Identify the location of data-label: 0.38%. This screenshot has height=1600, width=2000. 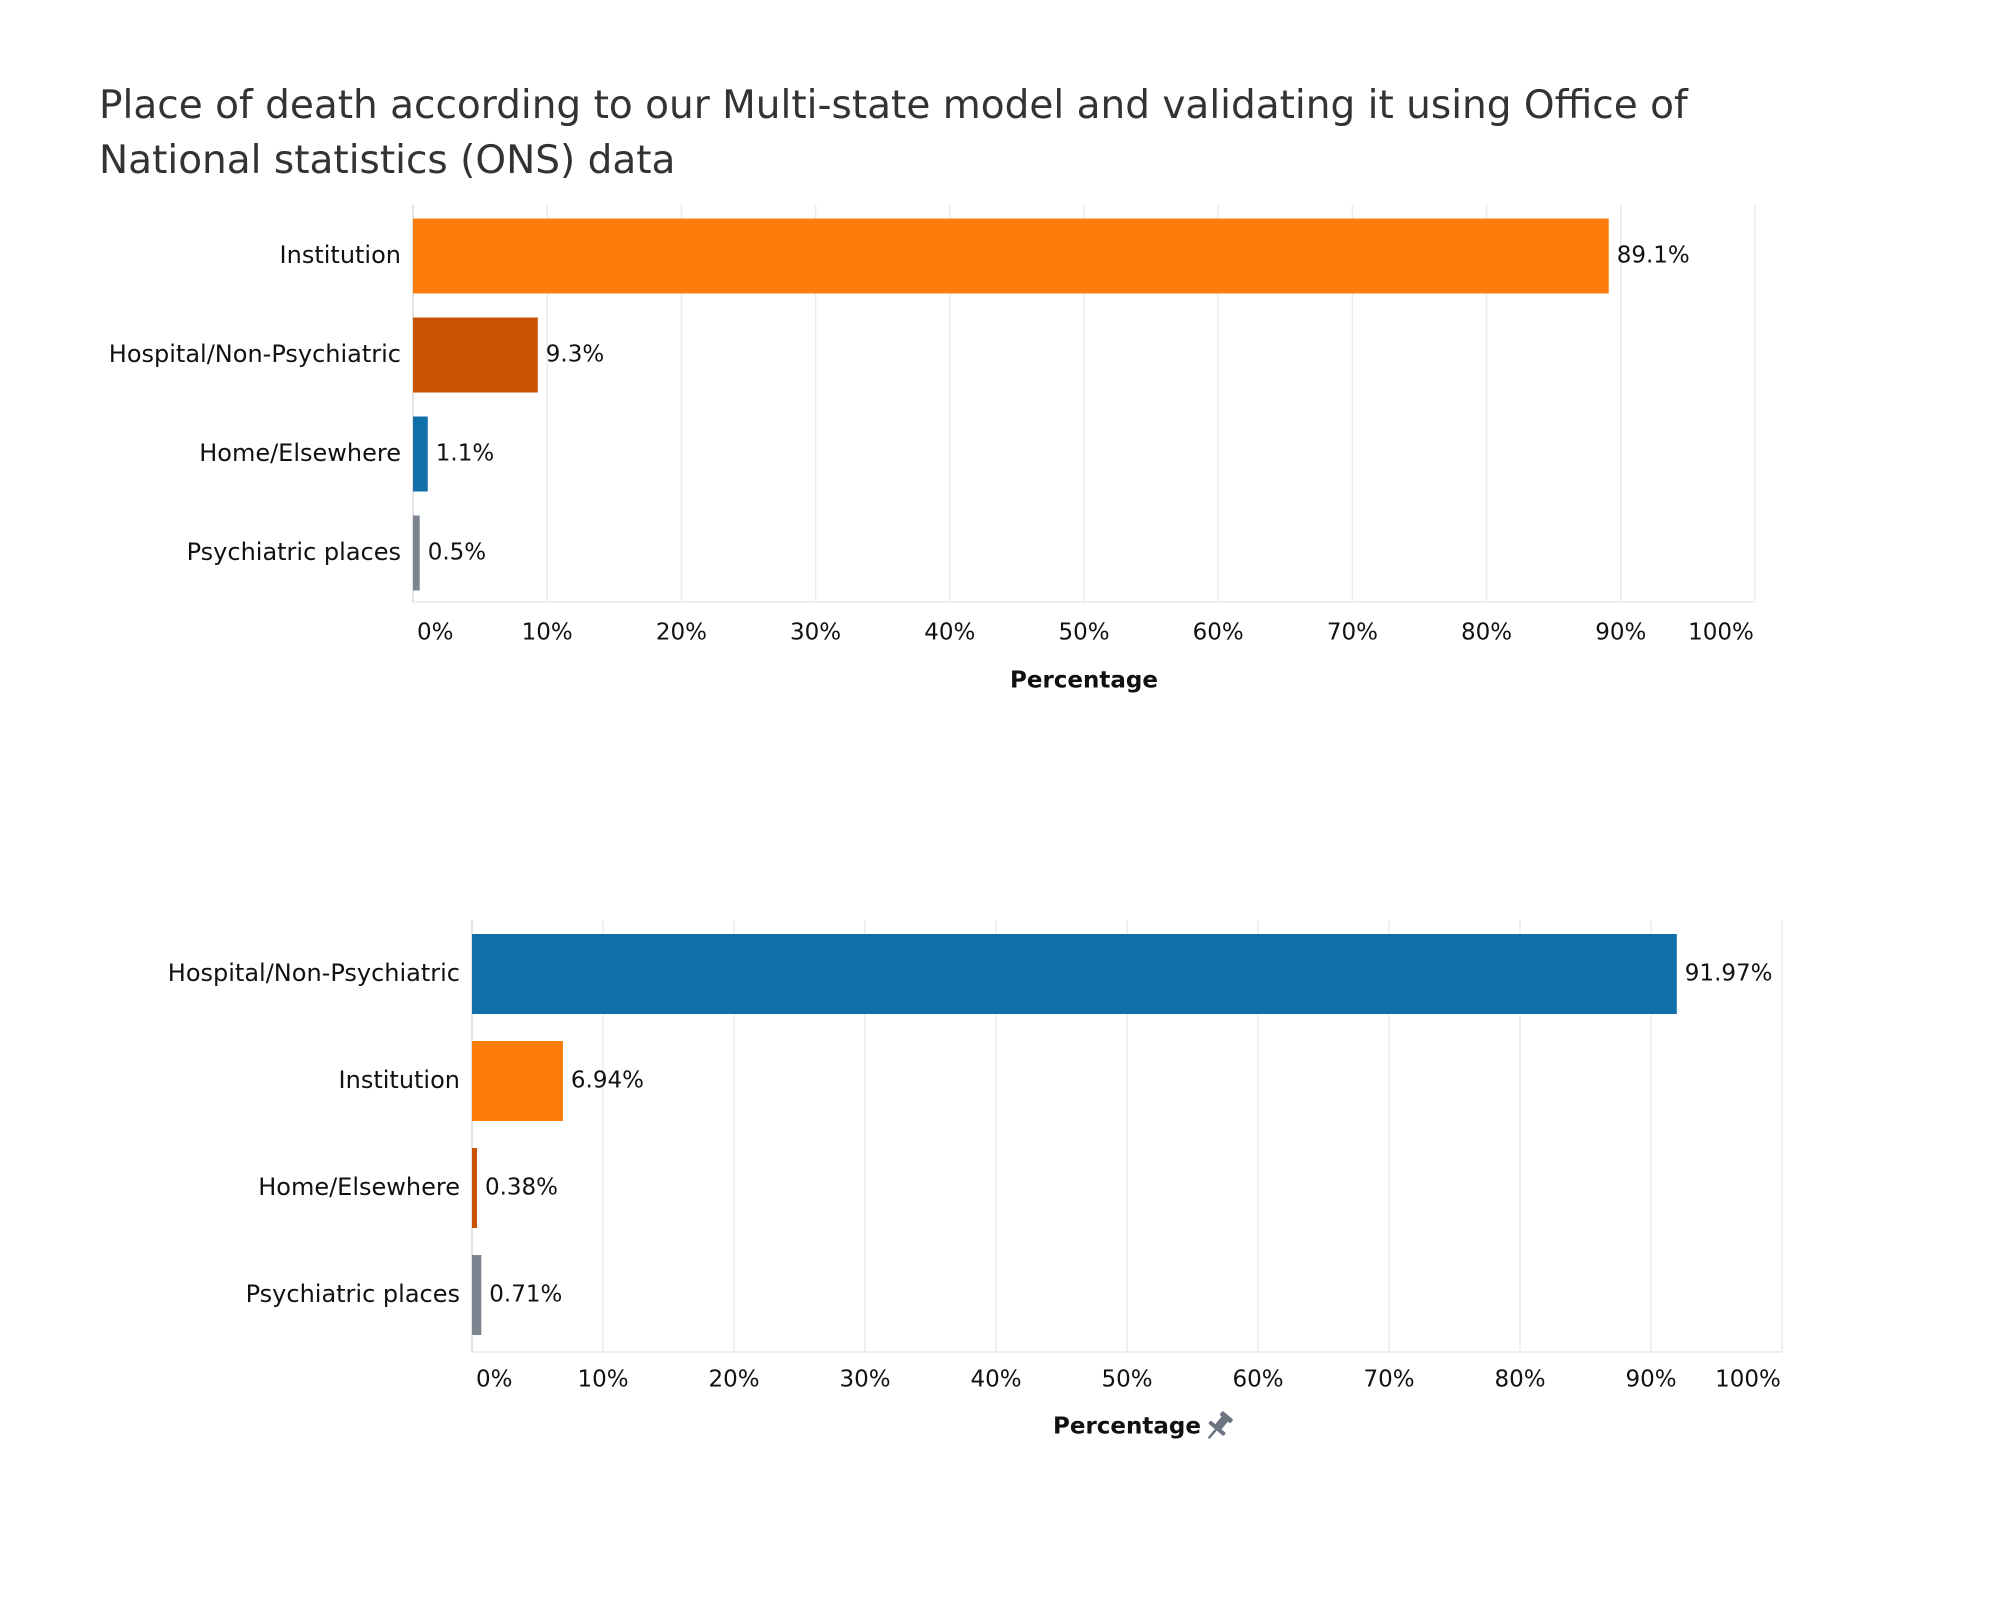
(521, 1188).